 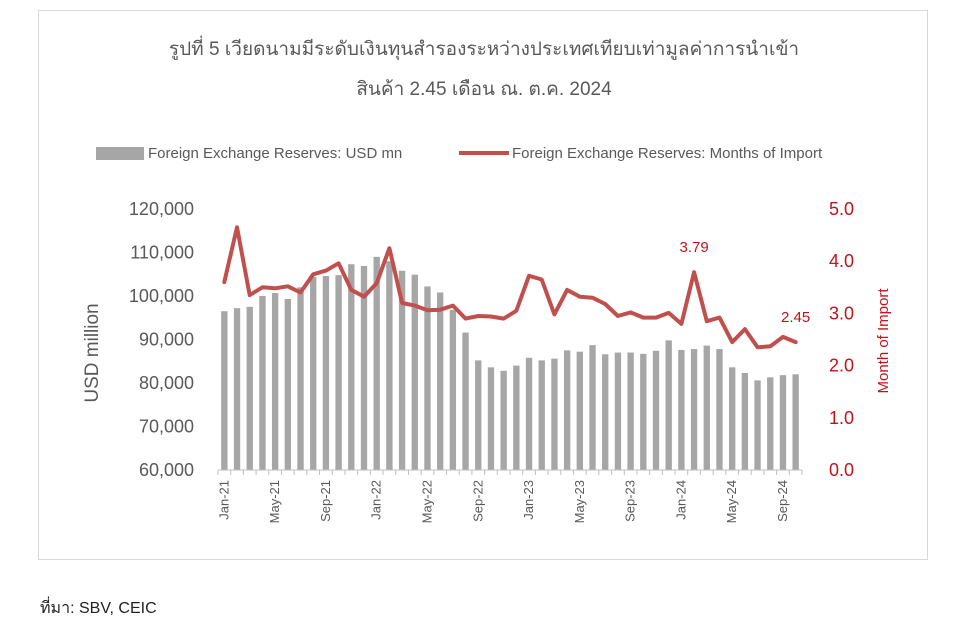 What do you see at coordinates (841, 418) in the screenshot?
I see `right-tick-label: 1.0` at bounding box center [841, 418].